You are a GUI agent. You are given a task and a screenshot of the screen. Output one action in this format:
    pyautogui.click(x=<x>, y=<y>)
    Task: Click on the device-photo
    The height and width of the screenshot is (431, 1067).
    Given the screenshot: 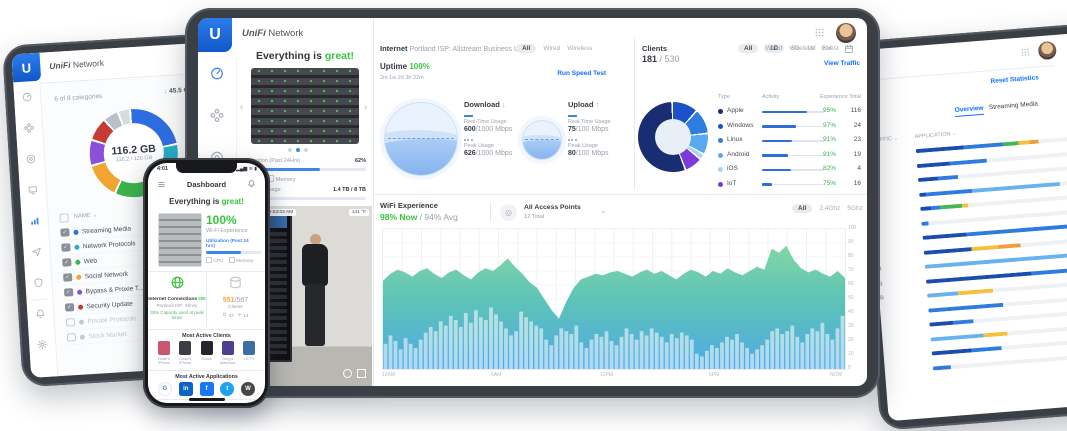 What is the action you would take?
    pyautogui.click(x=305, y=106)
    